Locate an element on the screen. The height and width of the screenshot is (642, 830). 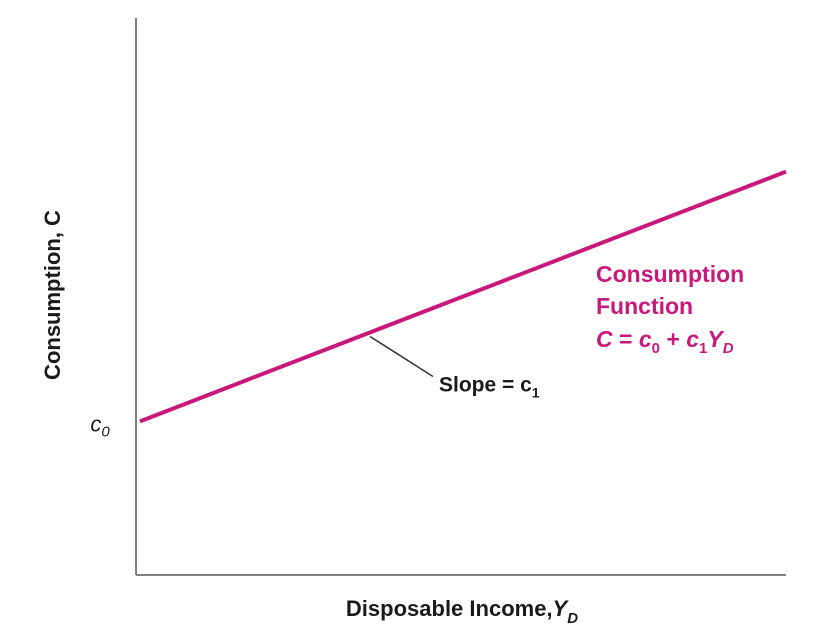
eq-c0-sub: 0 is located at coordinates (656, 348).